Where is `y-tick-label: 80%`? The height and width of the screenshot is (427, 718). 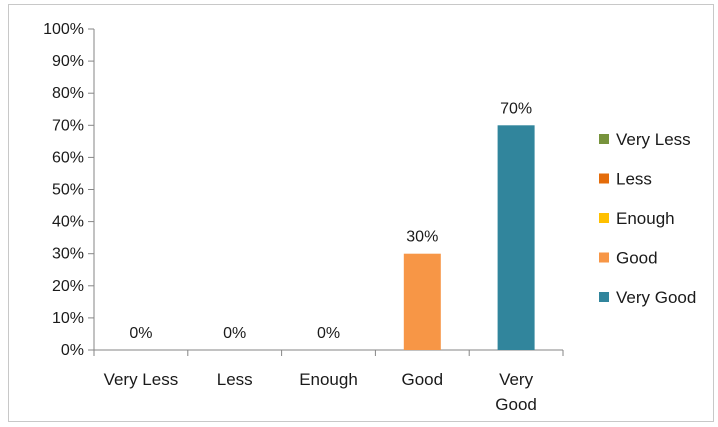 y-tick-label: 80% is located at coordinates (68, 93).